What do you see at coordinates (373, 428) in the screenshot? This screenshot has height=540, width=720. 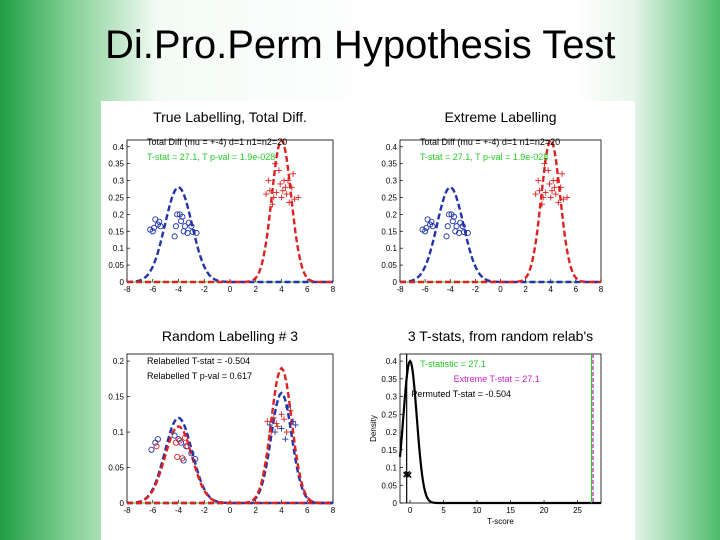 I see `y-axis-label: Density` at bounding box center [373, 428].